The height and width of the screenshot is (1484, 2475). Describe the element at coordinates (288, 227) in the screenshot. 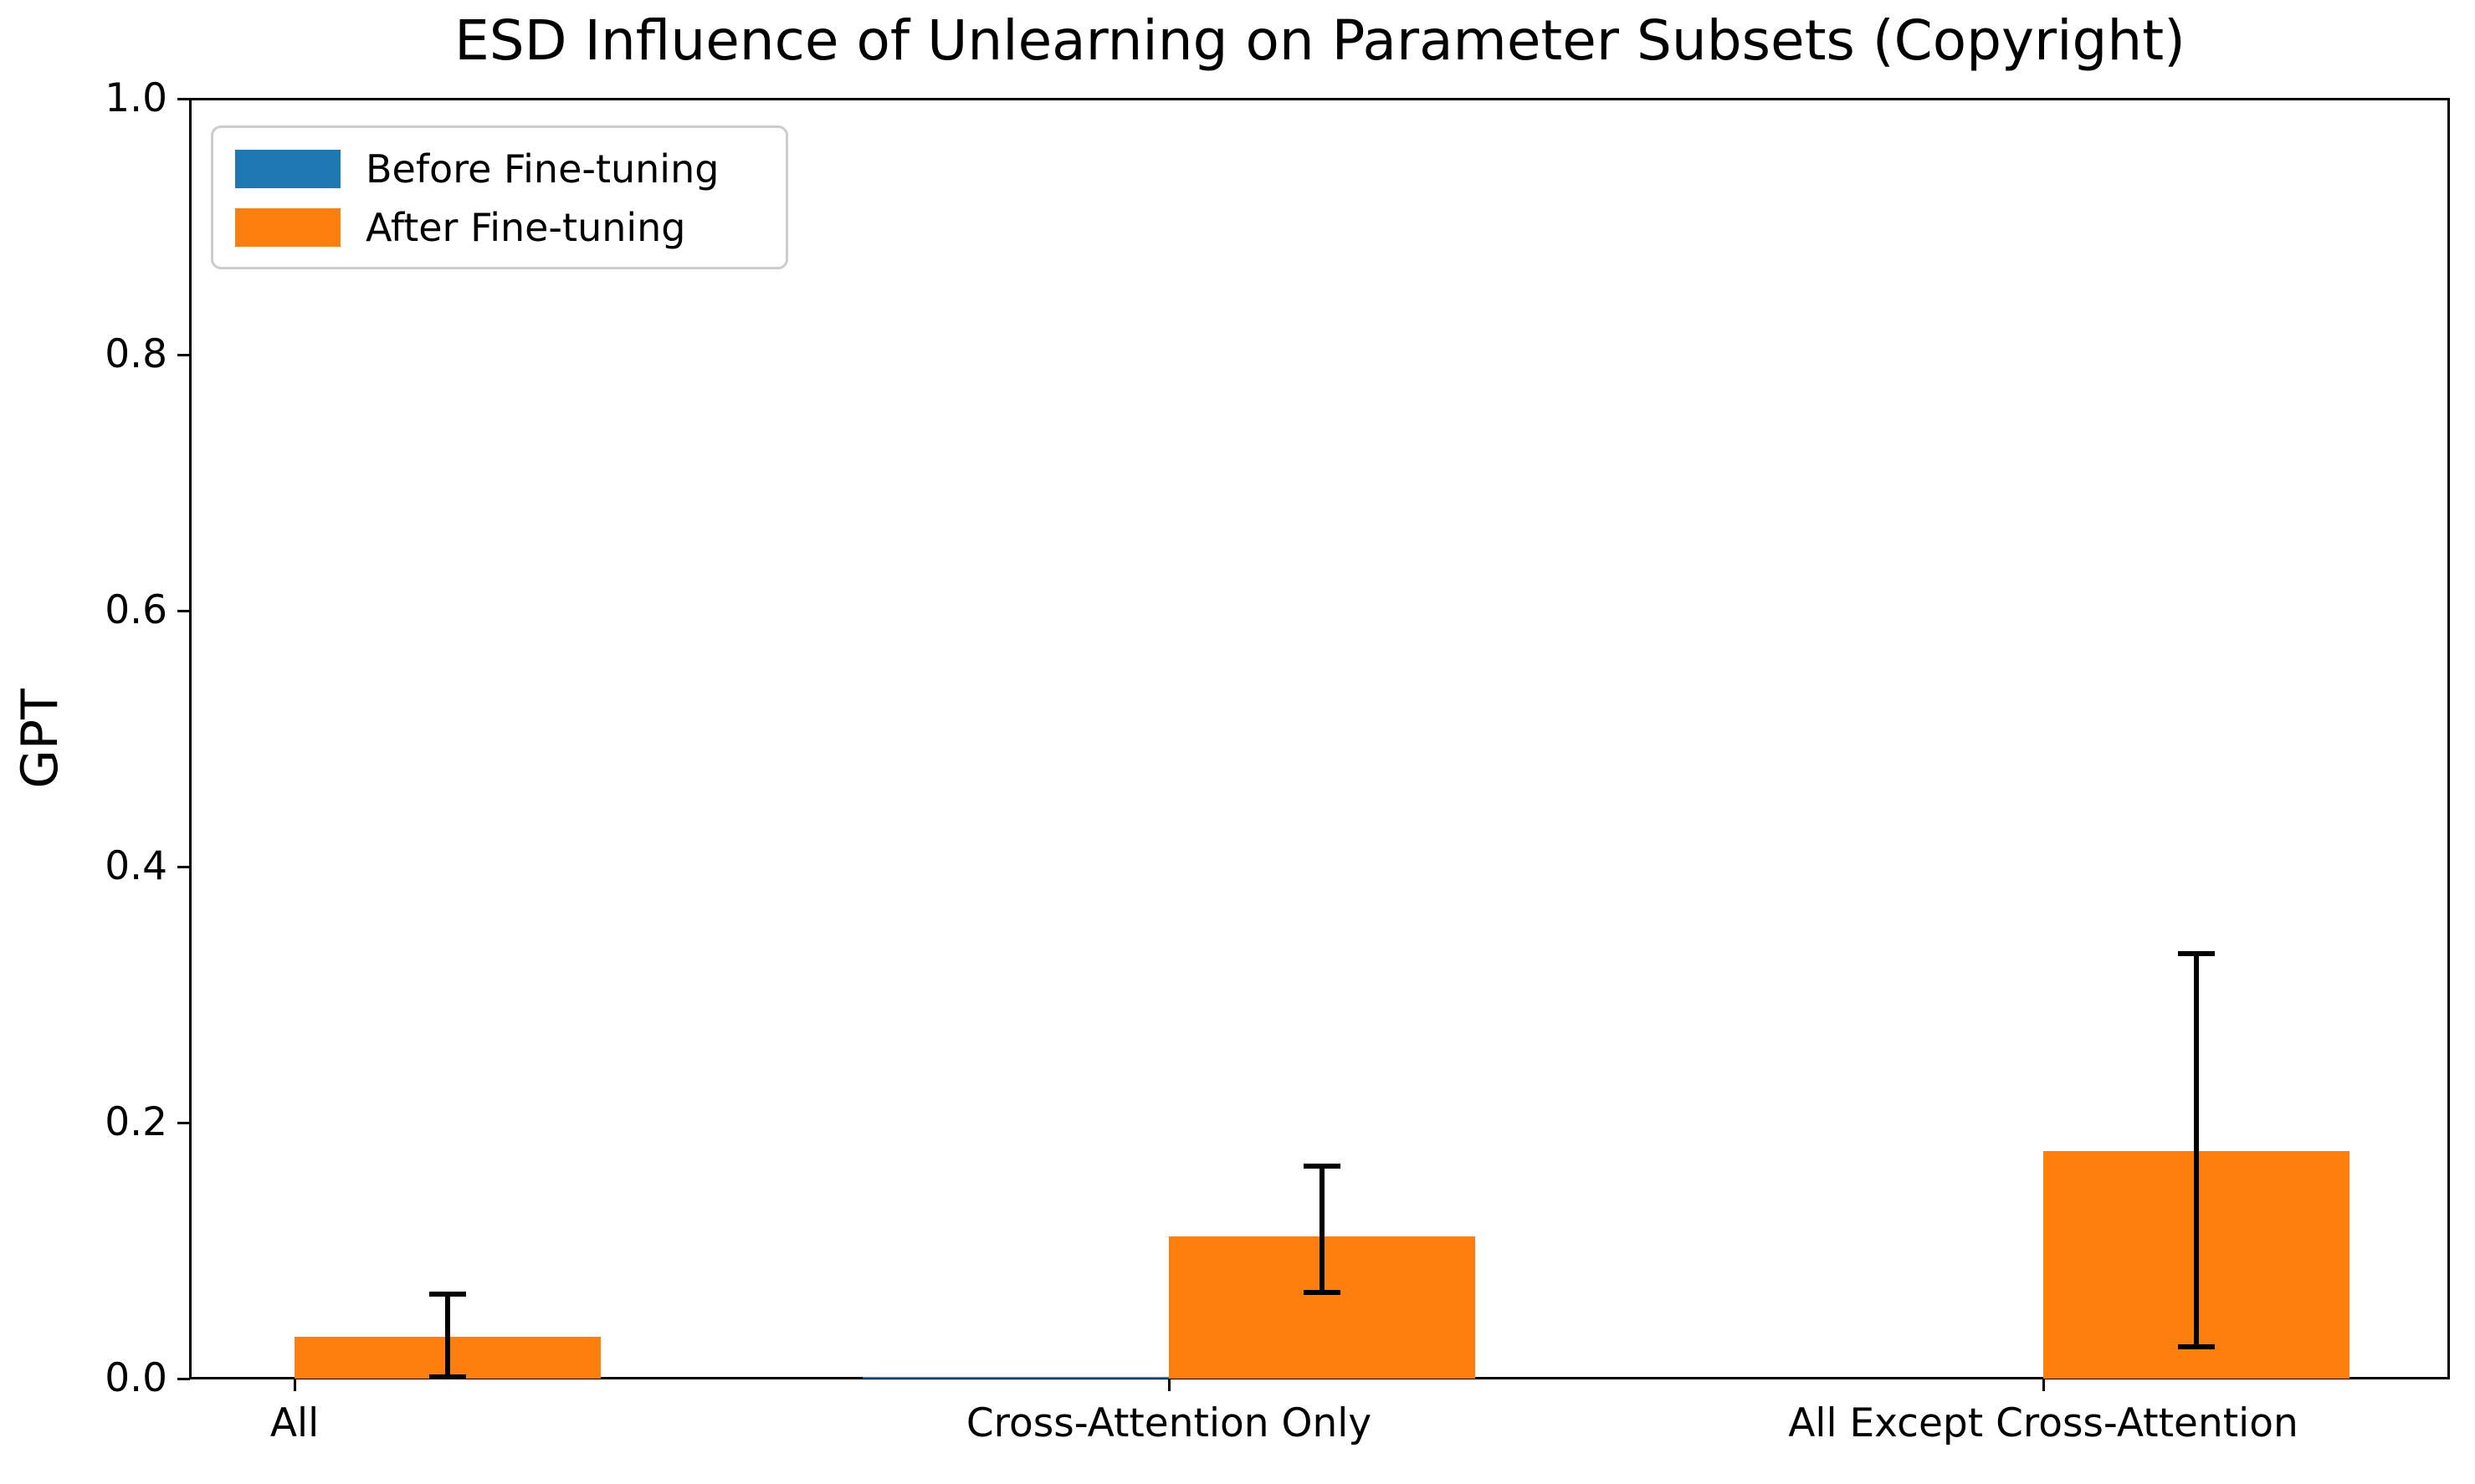

I see `legend-swatch-after` at that location.